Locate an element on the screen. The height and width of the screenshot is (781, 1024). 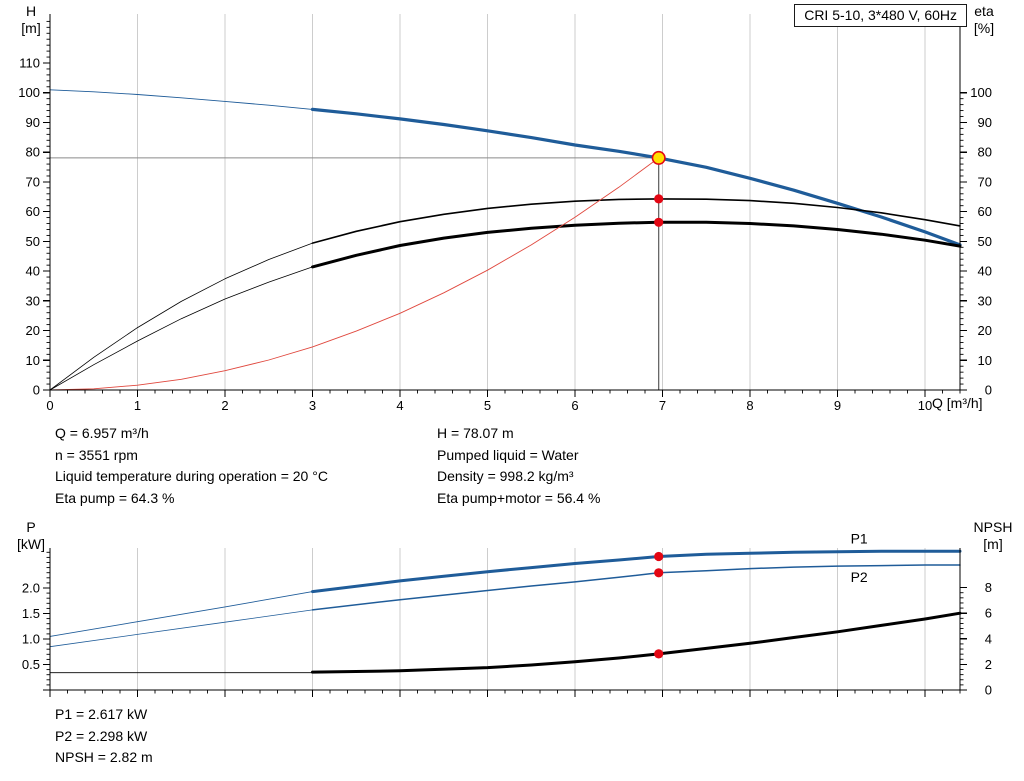
tick-label-right: 70 is located at coordinates (985, 181).